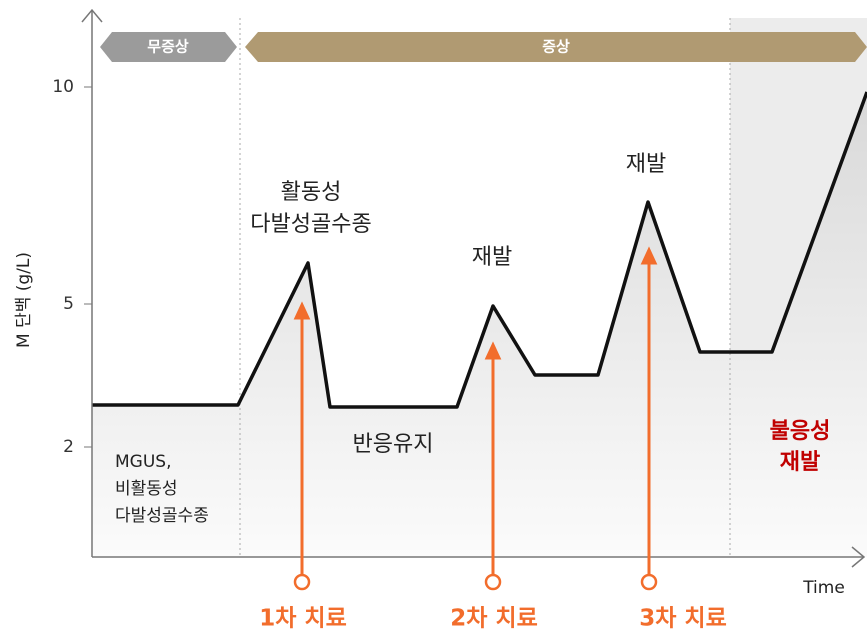  I want to click on tick-label: 10, so click(63, 87).